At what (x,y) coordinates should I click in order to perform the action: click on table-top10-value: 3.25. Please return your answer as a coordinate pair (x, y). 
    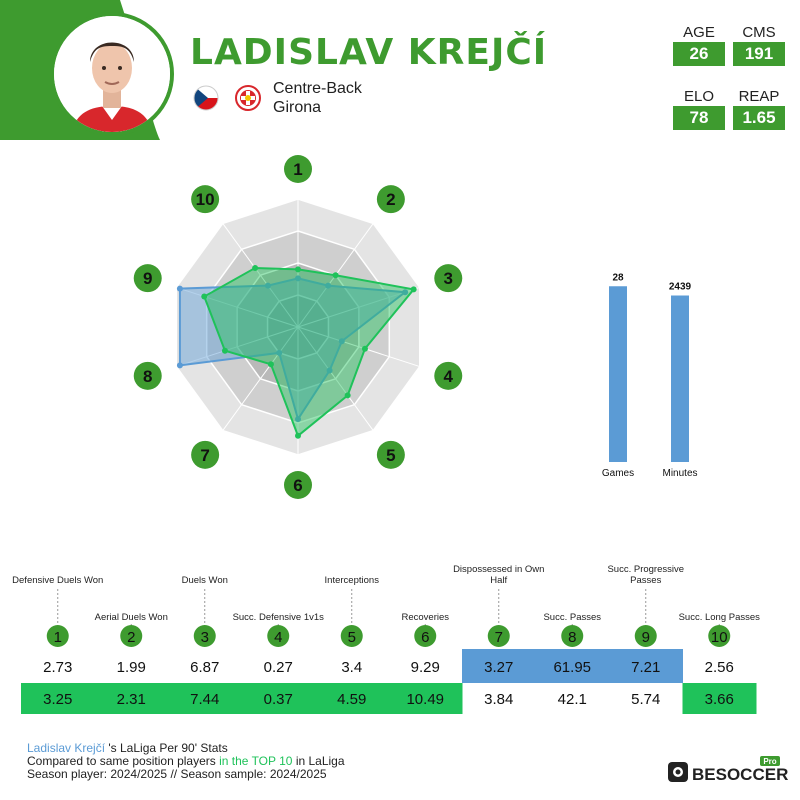
    Looking at the image, I should click on (57, 699).